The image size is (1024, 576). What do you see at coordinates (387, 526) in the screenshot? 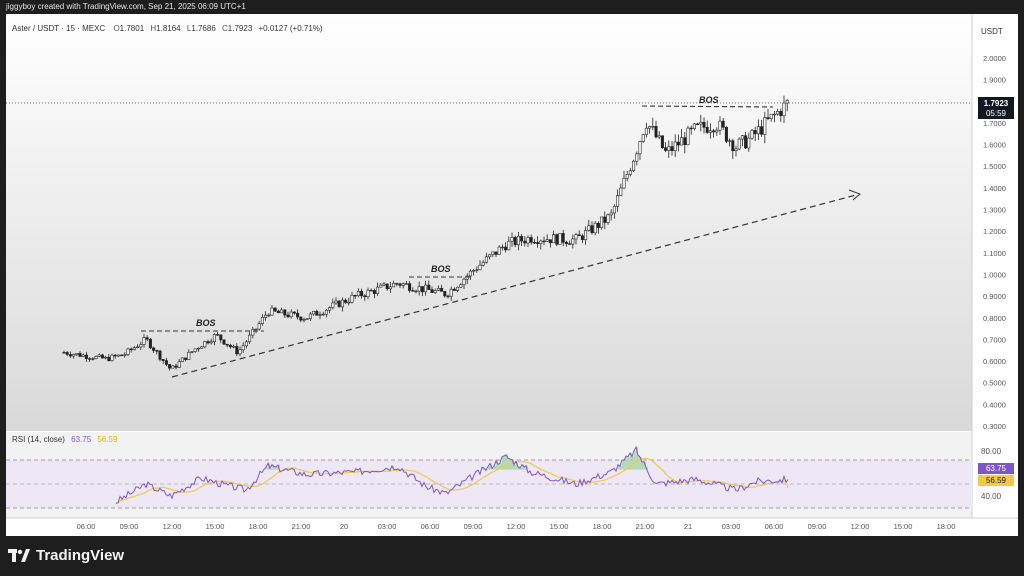
I see `time-tick-7: 03:00` at bounding box center [387, 526].